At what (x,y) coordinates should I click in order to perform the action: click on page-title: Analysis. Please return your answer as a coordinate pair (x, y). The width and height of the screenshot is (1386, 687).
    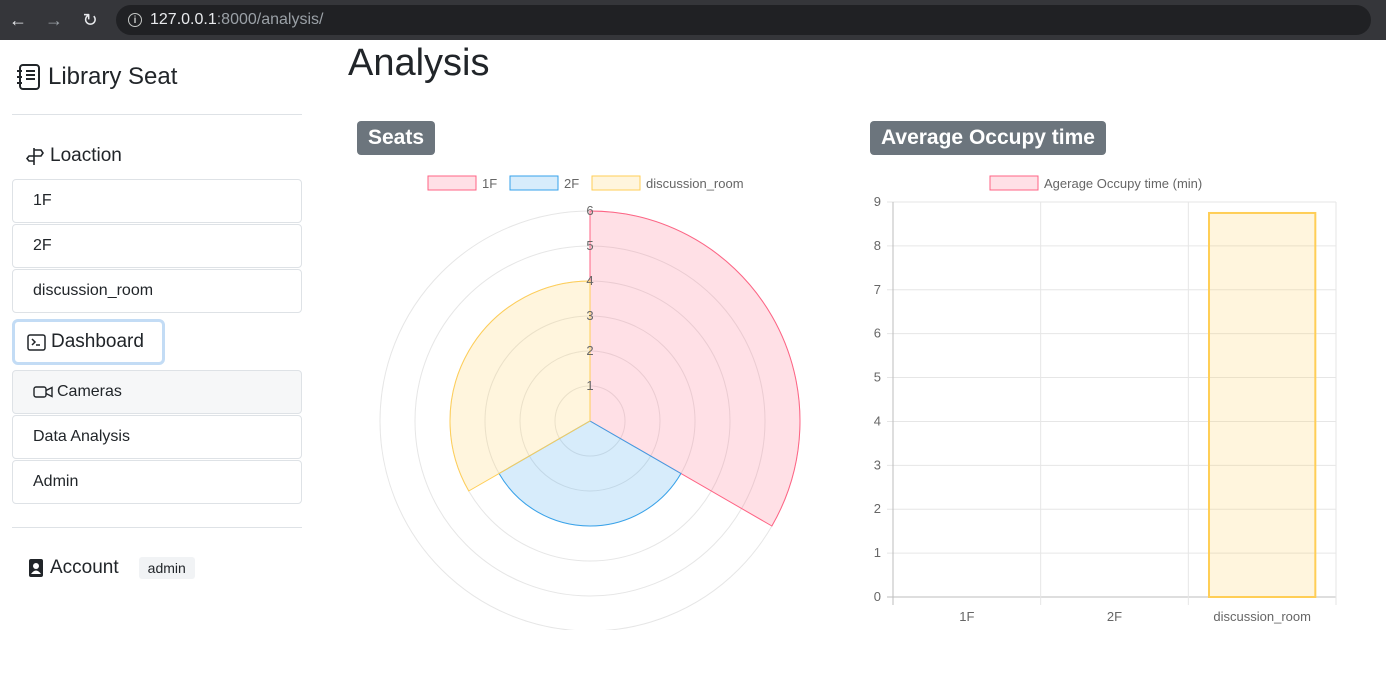
    Looking at the image, I should click on (419, 63).